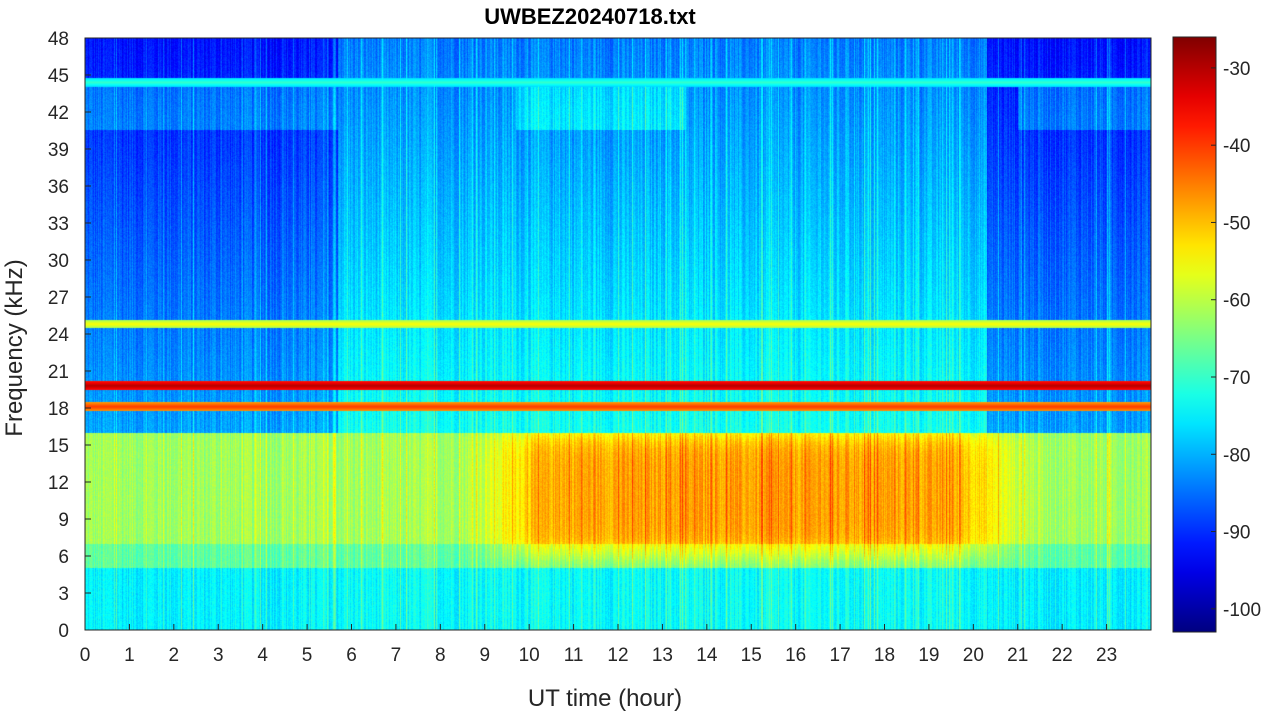 This screenshot has width=1280, height=715. What do you see at coordinates (63, 594) in the screenshot?
I see `y-tick-label: 3` at bounding box center [63, 594].